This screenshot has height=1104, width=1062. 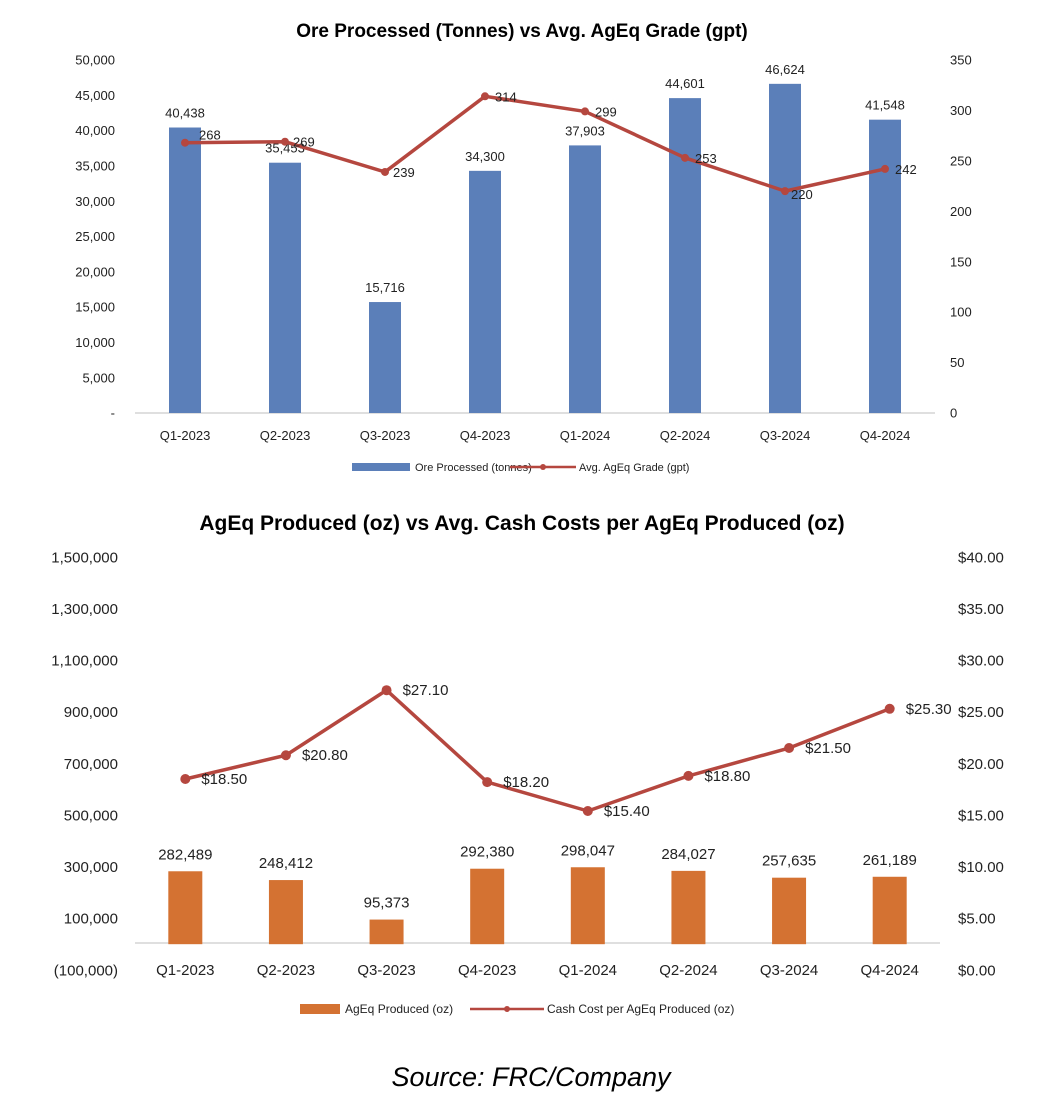 What do you see at coordinates (981, 557) in the screenshot?
I see `right-axis-tick-label: $40.00` at bounding box center [981, 557].